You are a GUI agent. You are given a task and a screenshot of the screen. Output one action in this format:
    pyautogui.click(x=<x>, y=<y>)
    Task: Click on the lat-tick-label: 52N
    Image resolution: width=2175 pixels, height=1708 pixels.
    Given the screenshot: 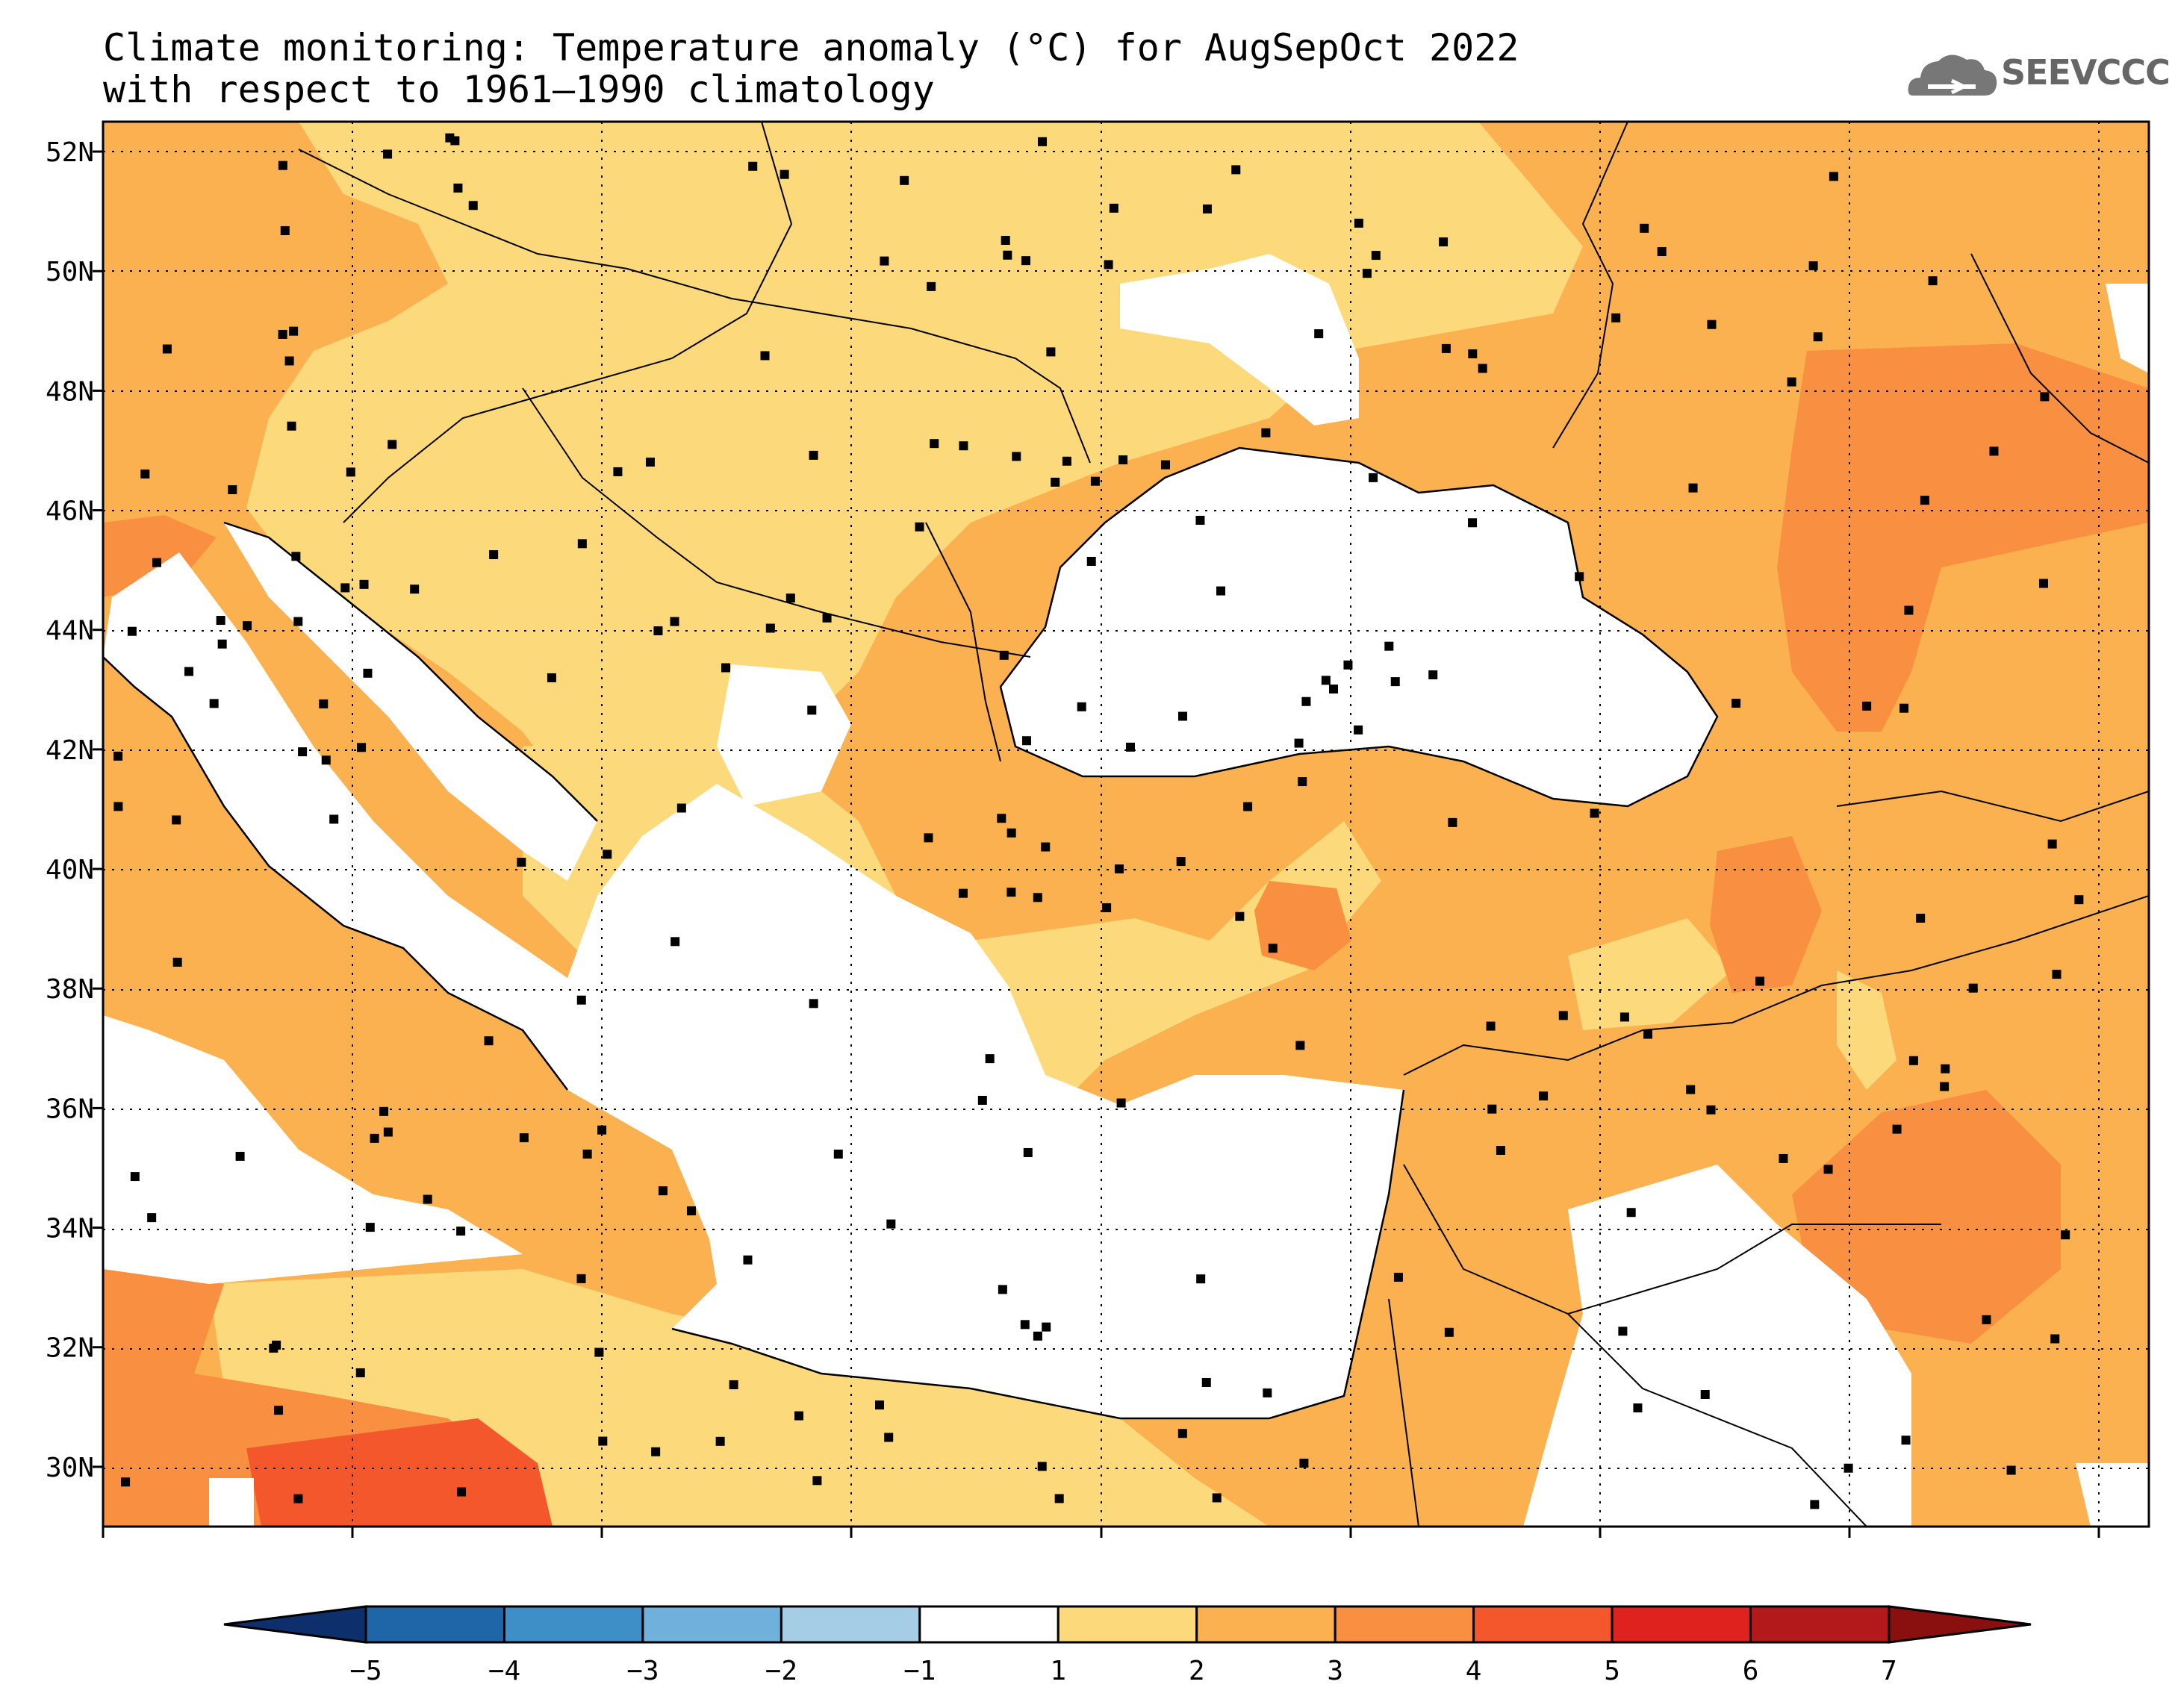 What is the action you would take?
    pyautogui.click(x=70, y=152)
    